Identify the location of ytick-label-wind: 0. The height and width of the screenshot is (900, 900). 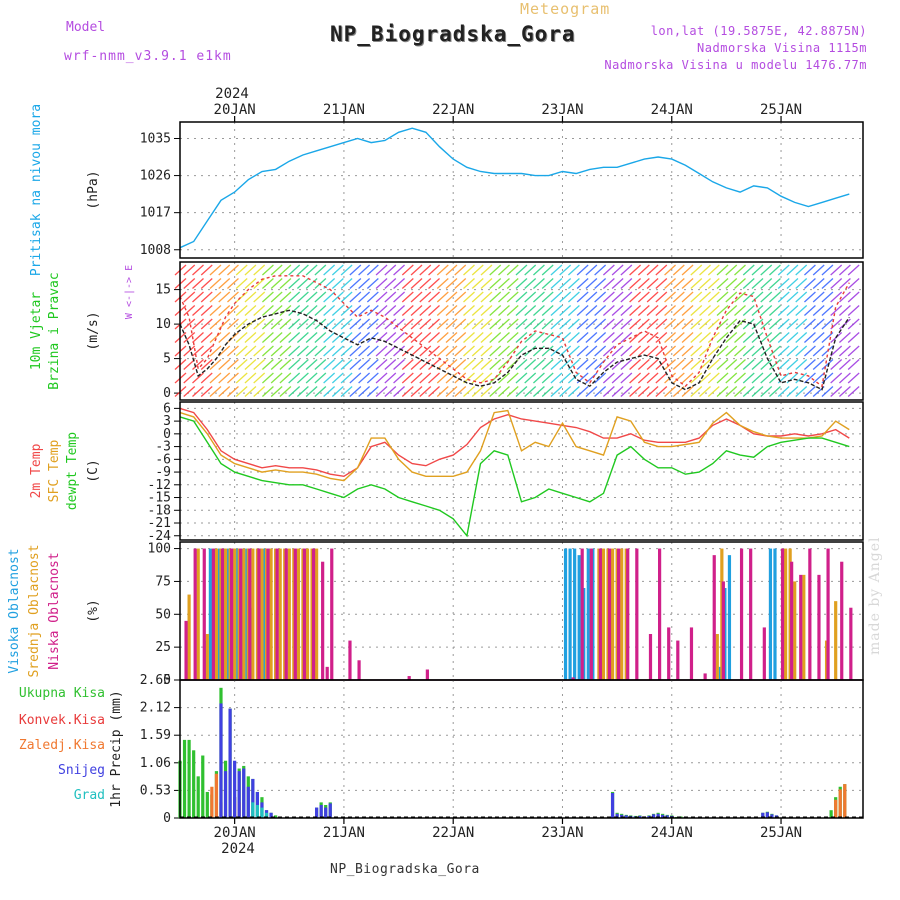
(167, 393).